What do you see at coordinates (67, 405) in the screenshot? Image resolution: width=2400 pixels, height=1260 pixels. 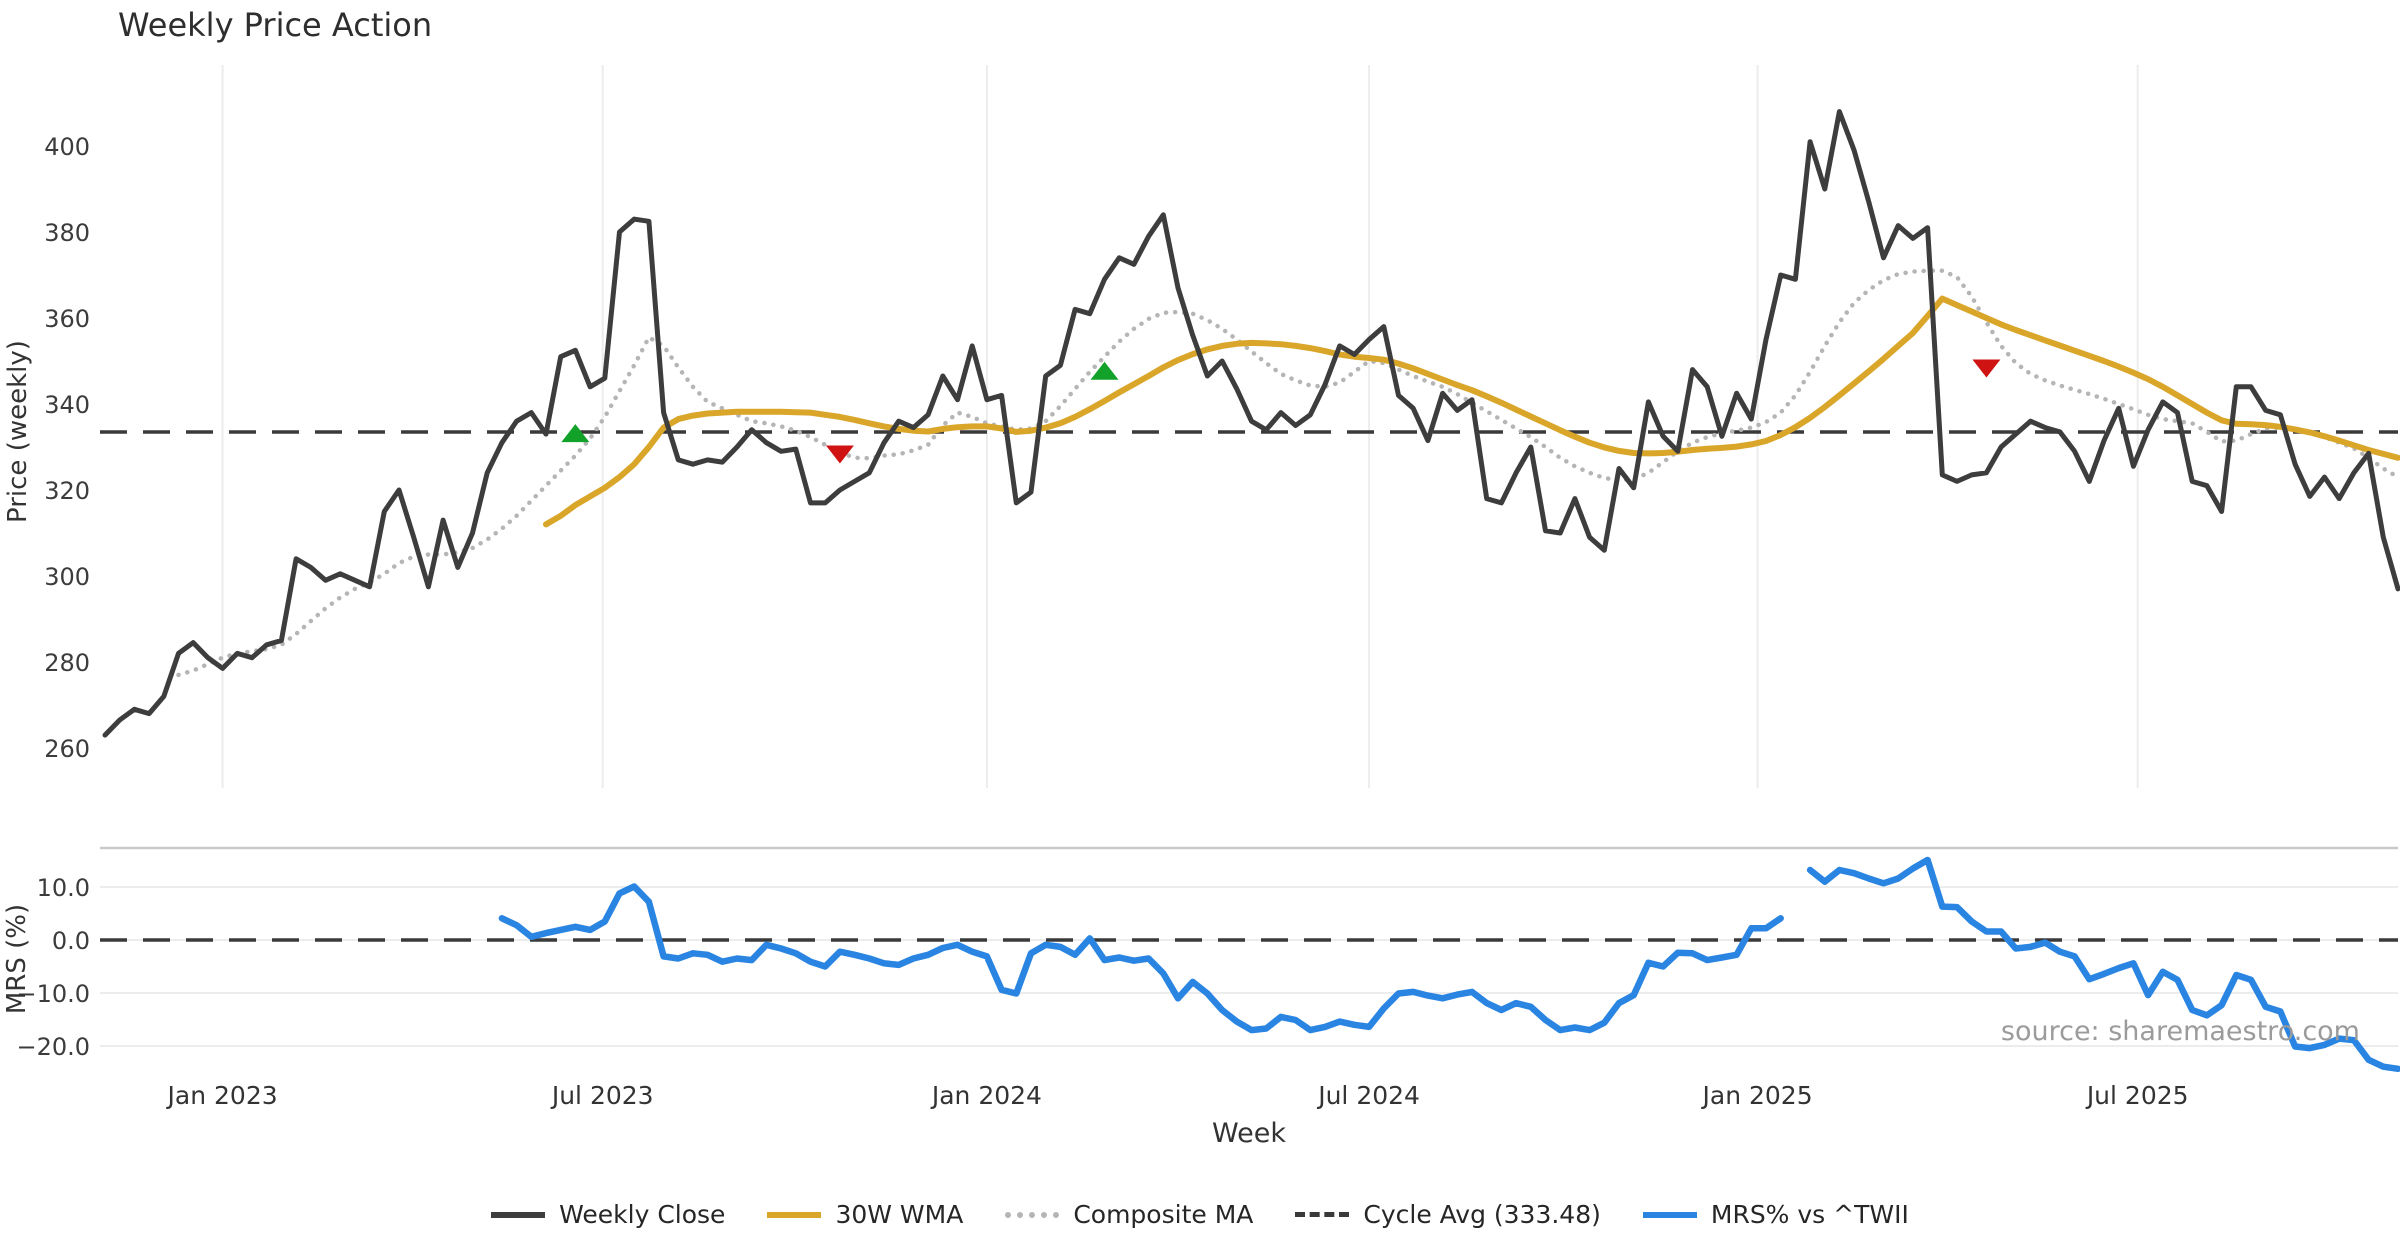 I see `price-tick-label: 340` at bounding box center [67, 405].